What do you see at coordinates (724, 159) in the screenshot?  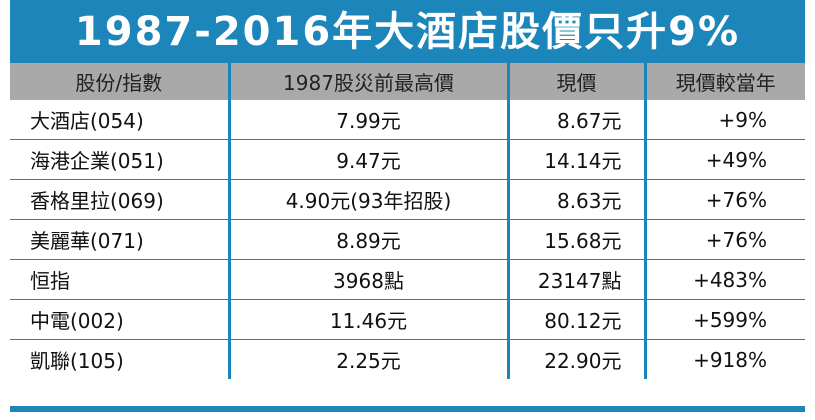 I see `cell-change: +49%` at bounding box center [724, 159].